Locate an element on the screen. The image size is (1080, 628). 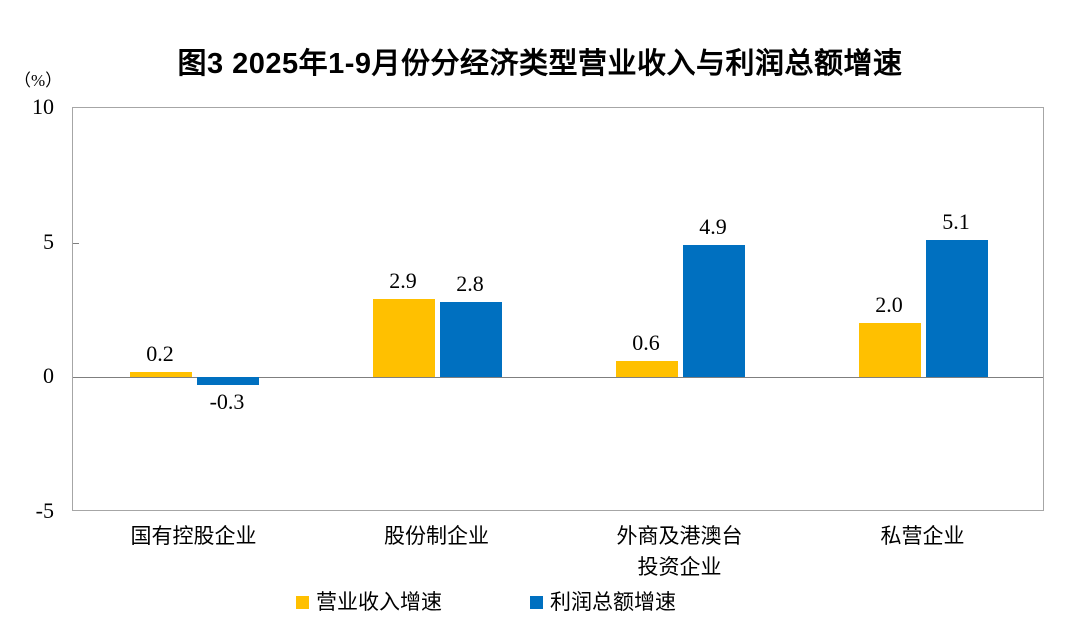
bar-value-label: -0.3 is located at coordinates (227, 402).